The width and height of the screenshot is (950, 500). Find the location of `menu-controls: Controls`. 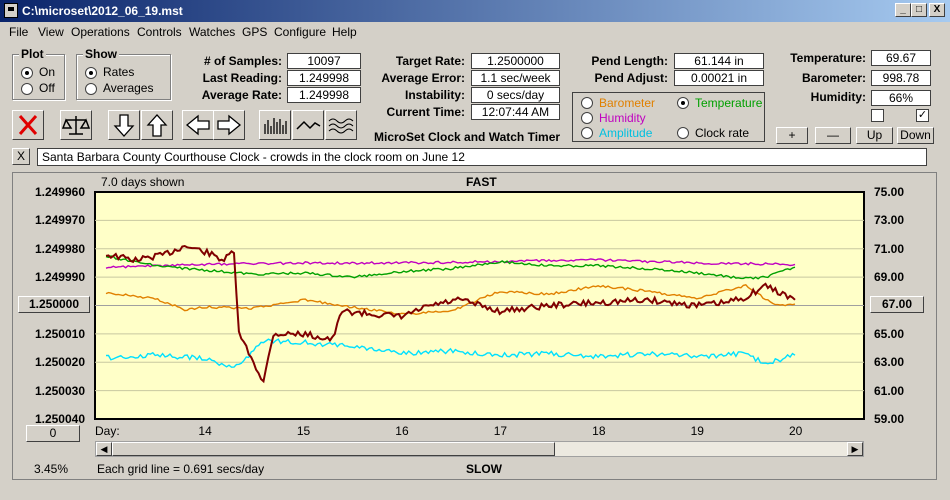

menu-controls: Controls is located at coordinates (159, 32).